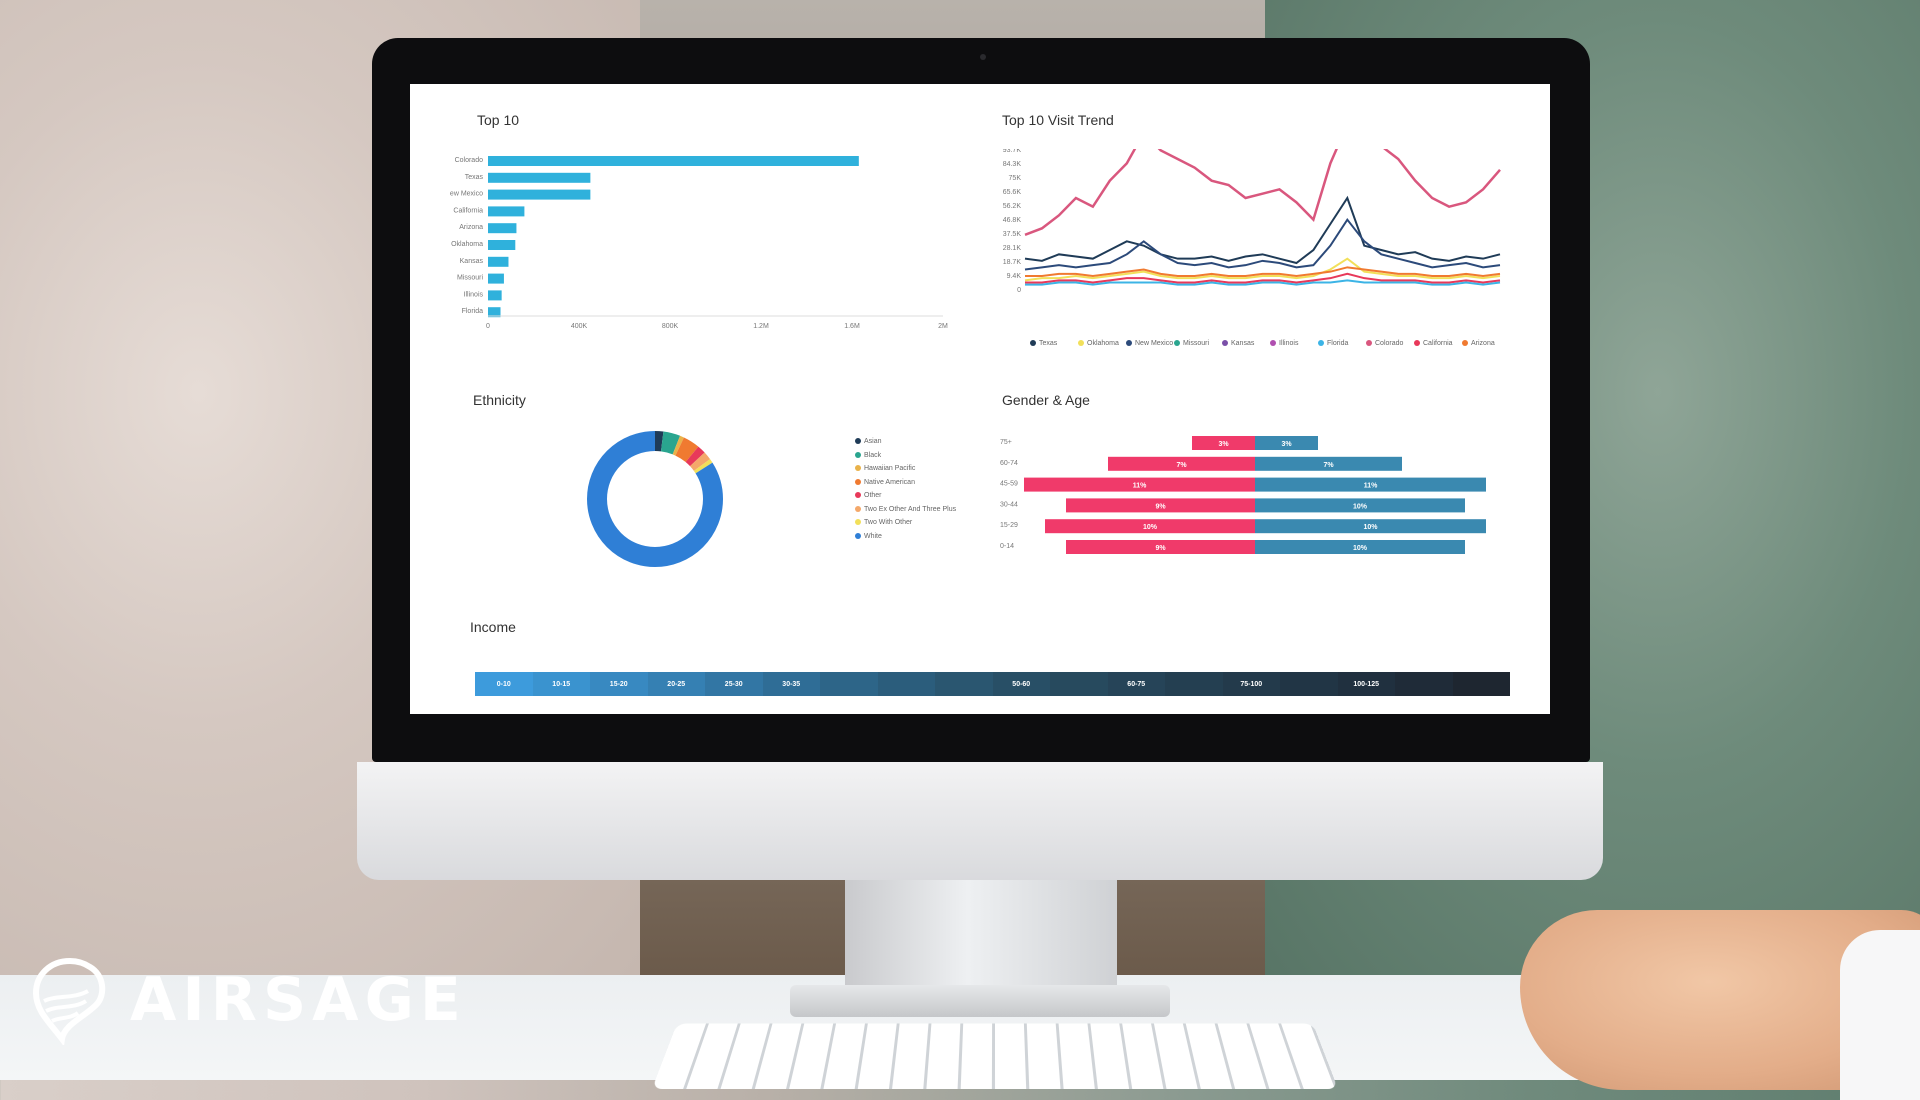 The height and width of the screenshot is (1100, 1920). Describe the element at coordinates (1019, 290) in the screenshot. I see `trend-y-tick: 0` at that location.